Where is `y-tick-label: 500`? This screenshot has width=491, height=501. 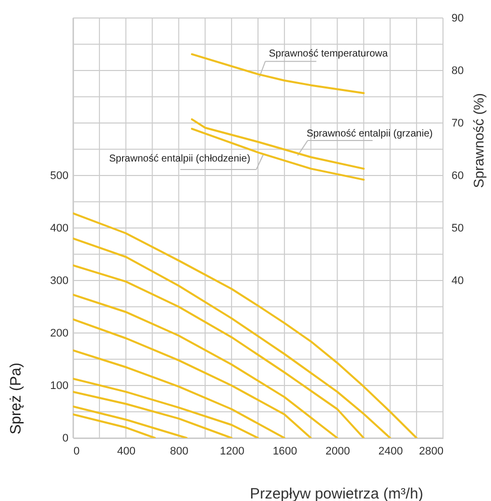 y-tick-label: 500 is located at coordinates (59, 176).